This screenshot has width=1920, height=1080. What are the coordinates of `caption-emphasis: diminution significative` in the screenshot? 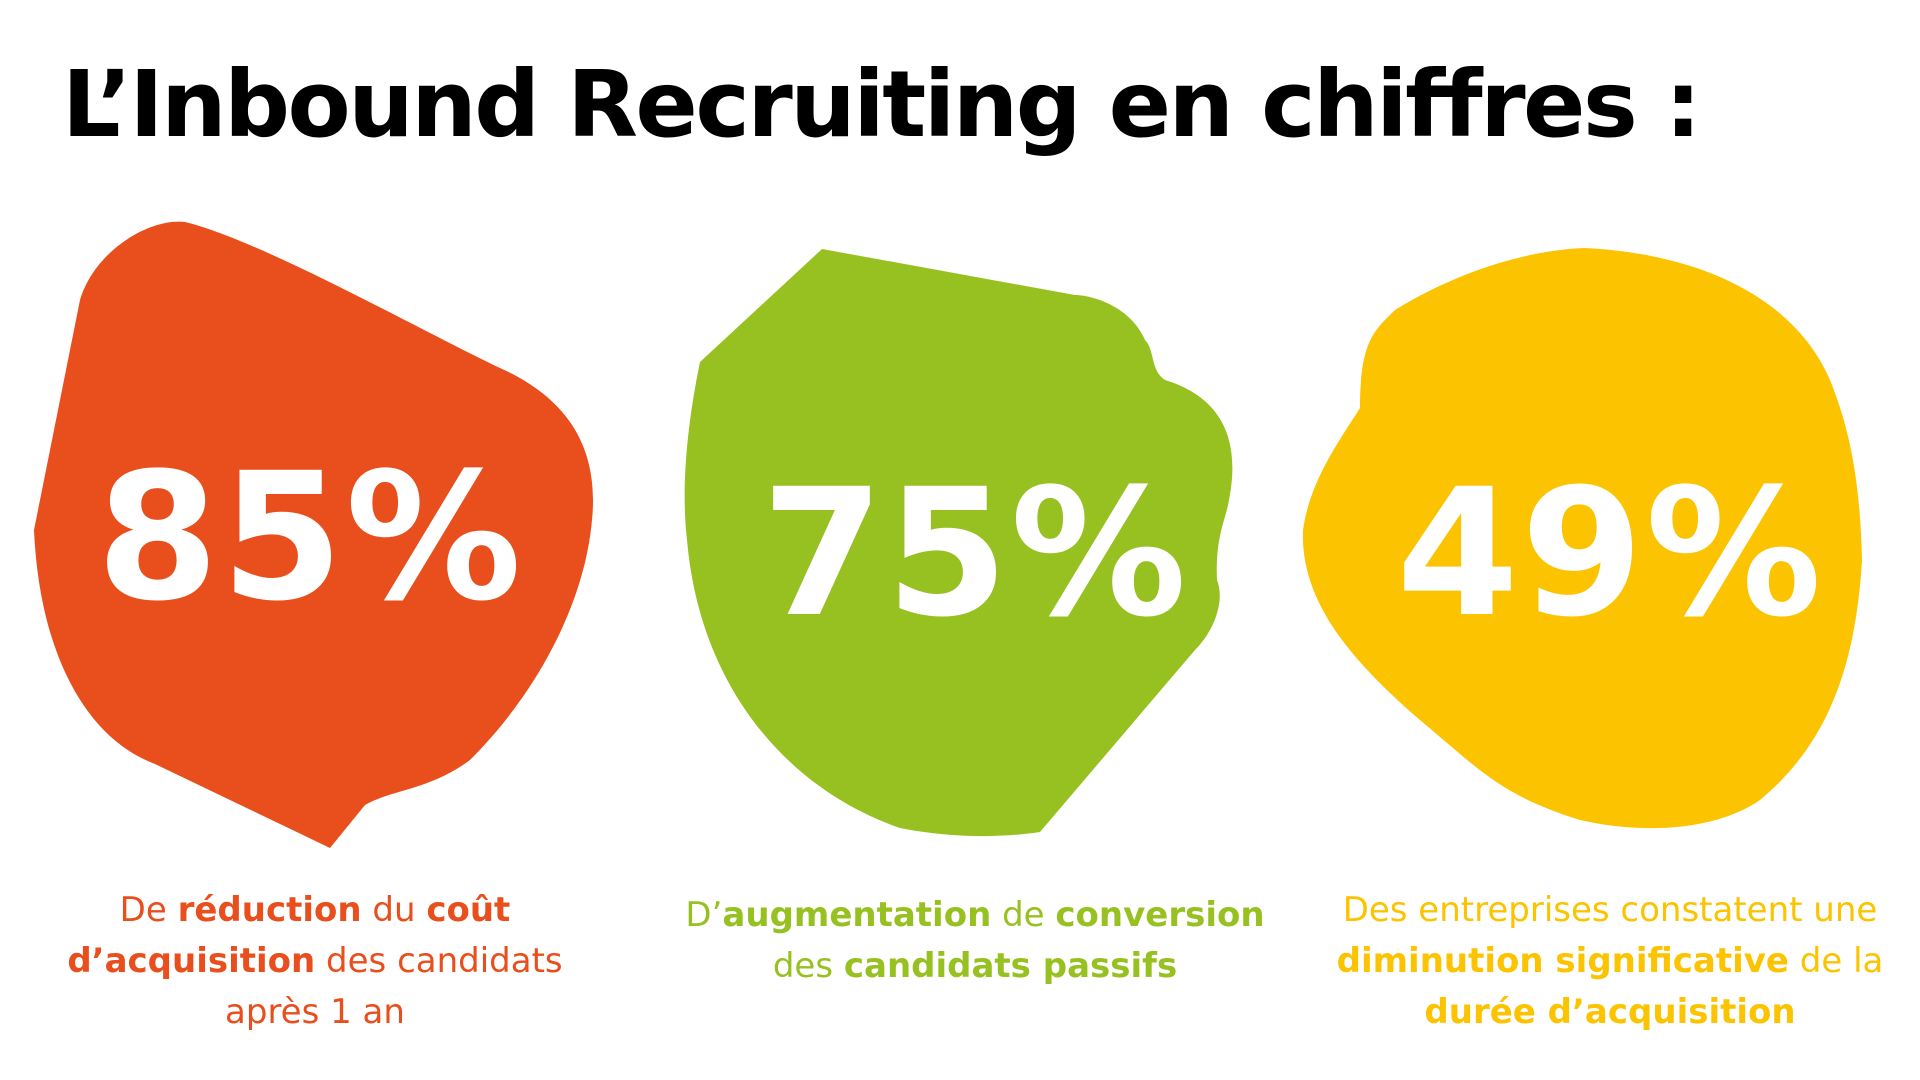 It's located at (1562, 961).